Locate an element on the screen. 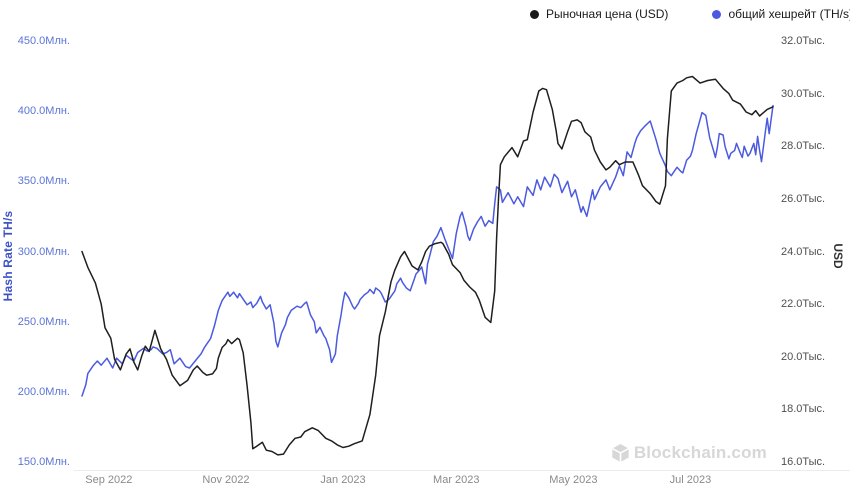  right-axis-tick-label: 26.0Тыс. is located at coordinates (803, 198).